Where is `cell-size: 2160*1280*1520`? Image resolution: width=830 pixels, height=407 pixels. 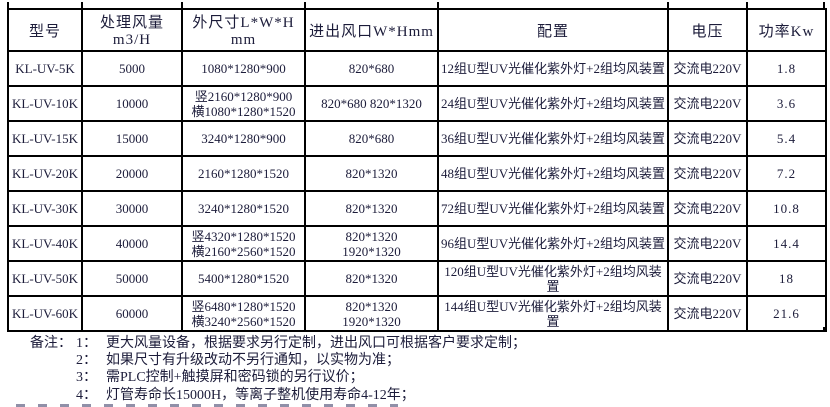
cell-size: 2160*1280*1520 is located at coordinates (243, 173).